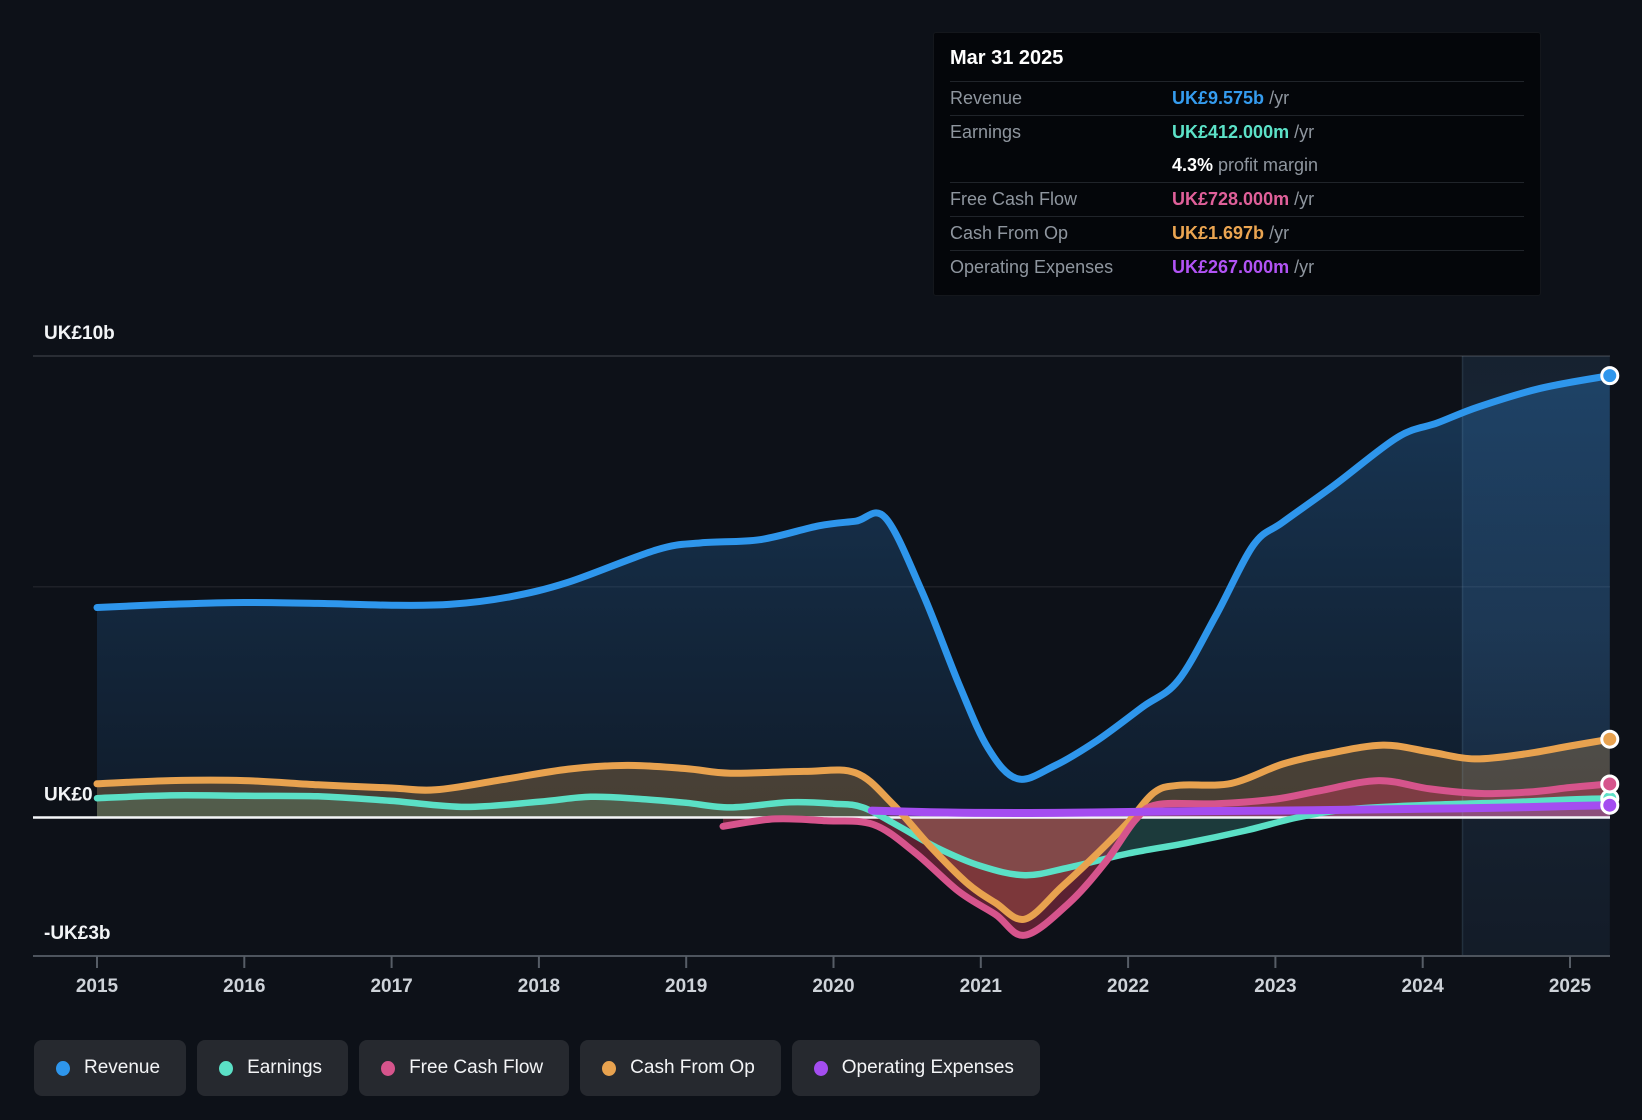 This screenshot has height=1120, width=1642. I want to click on tooltip-row-operating-expenses: Operating Expenses UK£267.000m /yr, so click(1237, 267).